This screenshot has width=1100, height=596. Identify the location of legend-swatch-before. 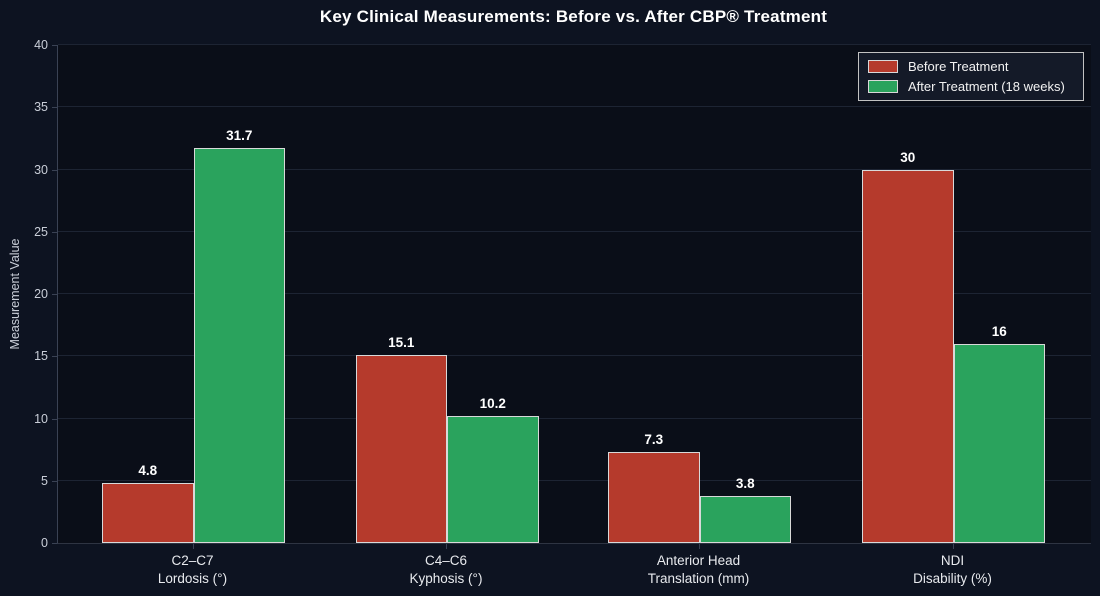
(883, 66).